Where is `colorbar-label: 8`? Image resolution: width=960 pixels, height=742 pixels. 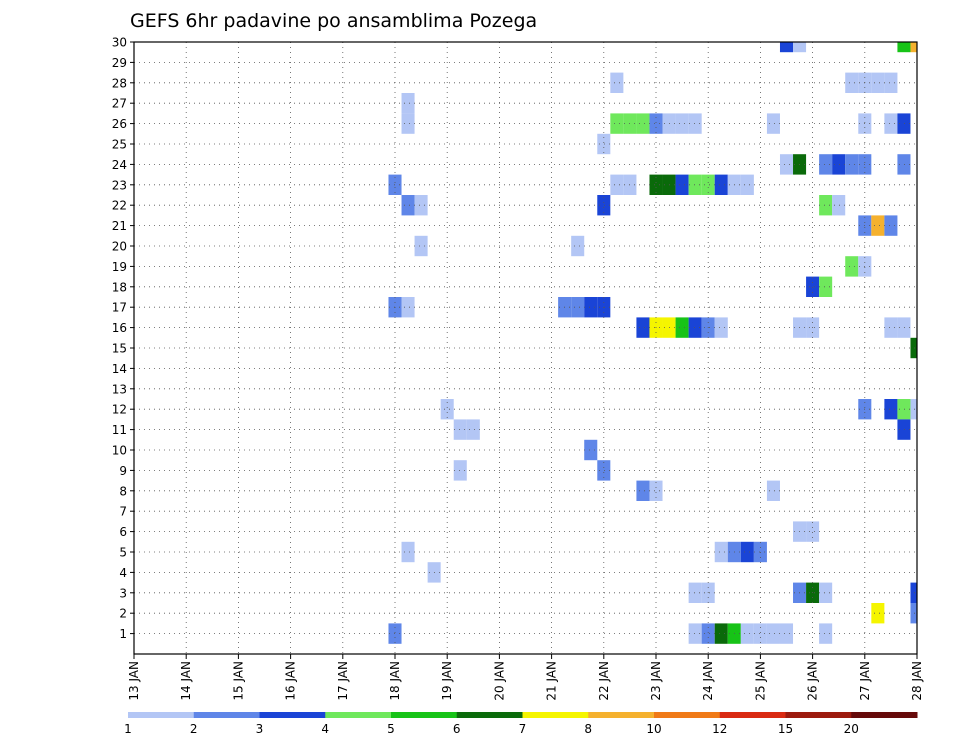 colorbar-label: 8 is located at coordinates (588, 729).